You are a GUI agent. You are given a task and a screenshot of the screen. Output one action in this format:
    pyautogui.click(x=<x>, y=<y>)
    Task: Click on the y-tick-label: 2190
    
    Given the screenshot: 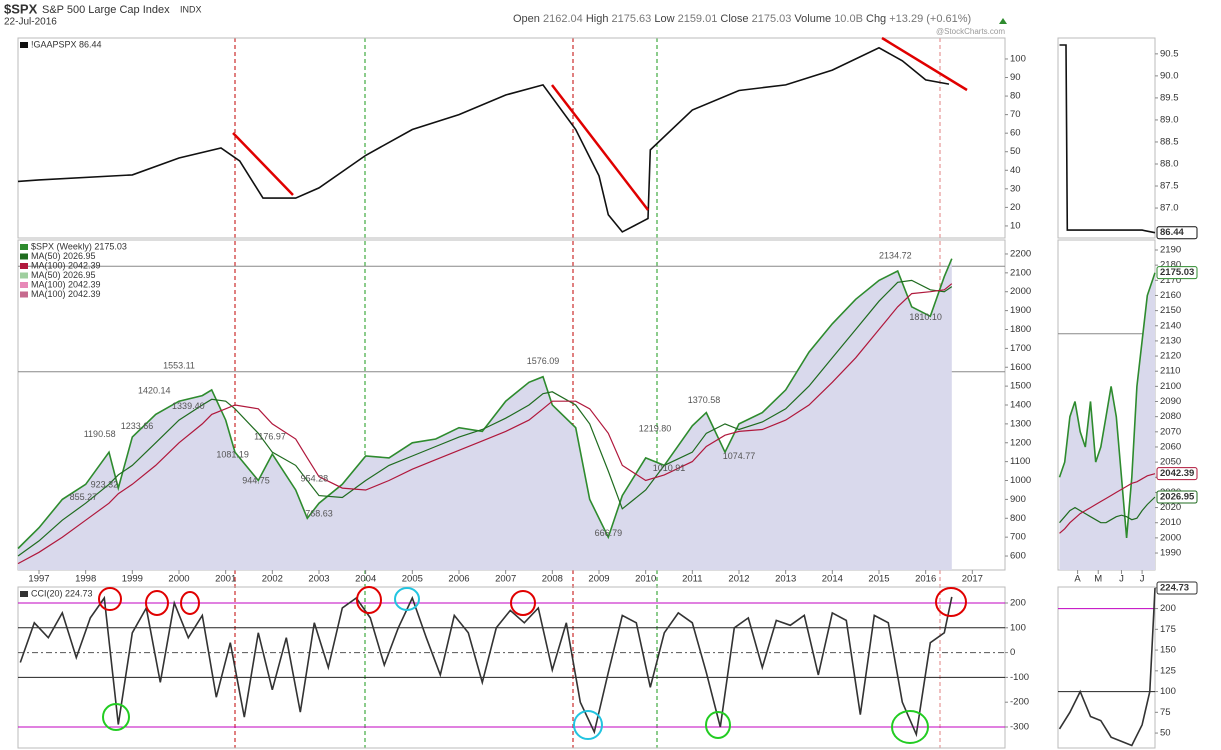 What is the action you would take?
    pyautogui.click(x=1170, y=250)
    